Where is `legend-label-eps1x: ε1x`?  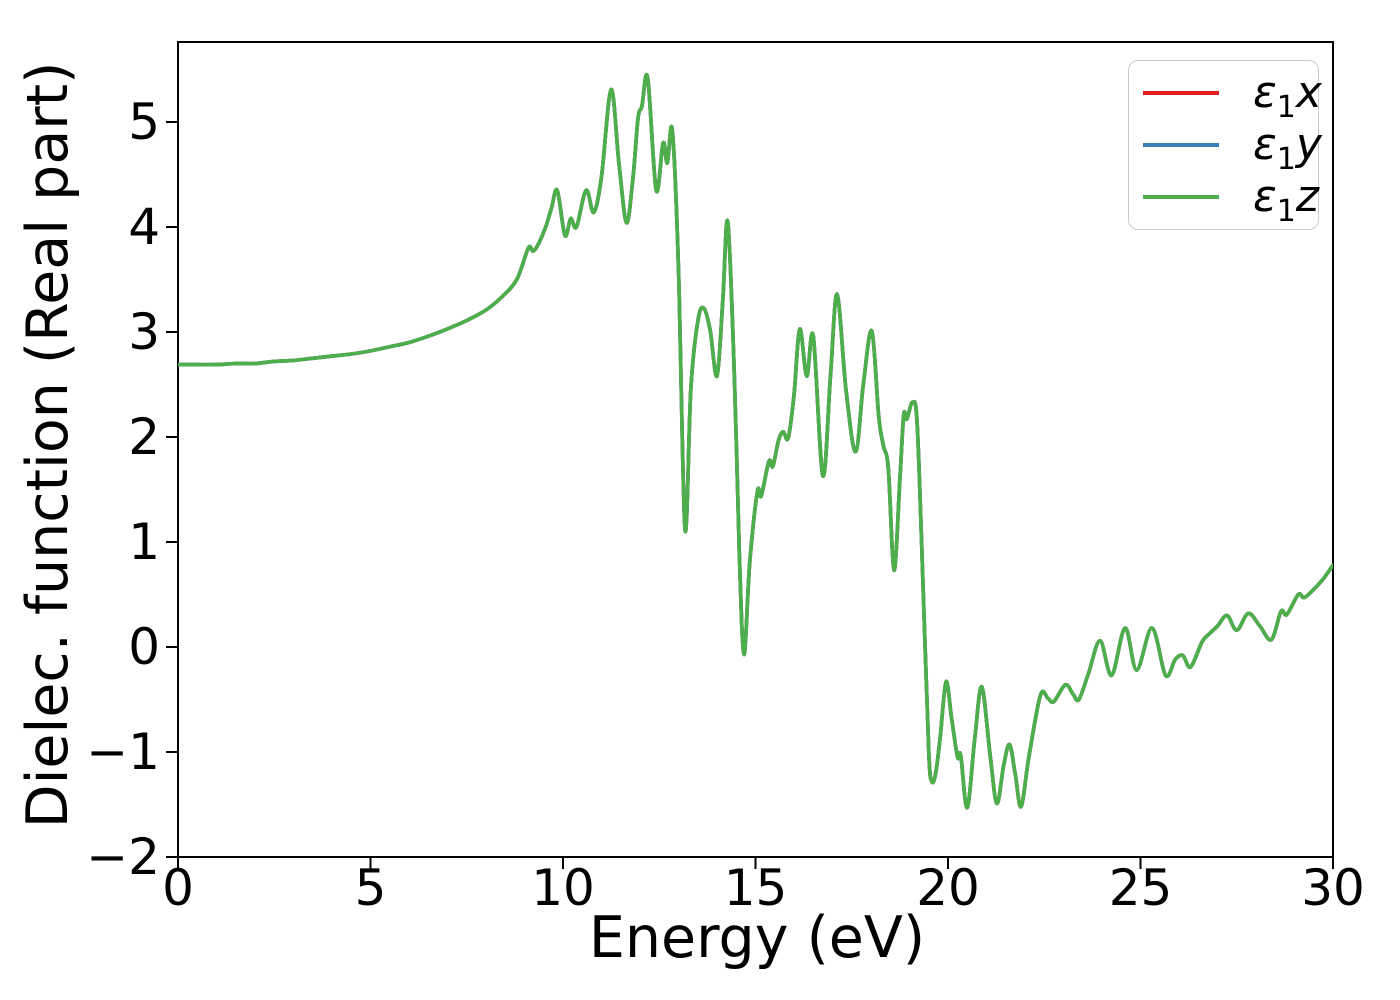 legend-label-eps1x: ε1x is located at coordinates (1287, 96).